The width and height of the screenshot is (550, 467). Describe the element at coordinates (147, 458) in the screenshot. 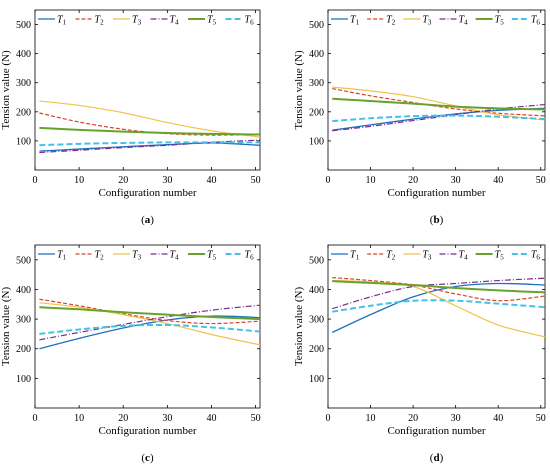

I see `panel-caption: (c)` at that location.